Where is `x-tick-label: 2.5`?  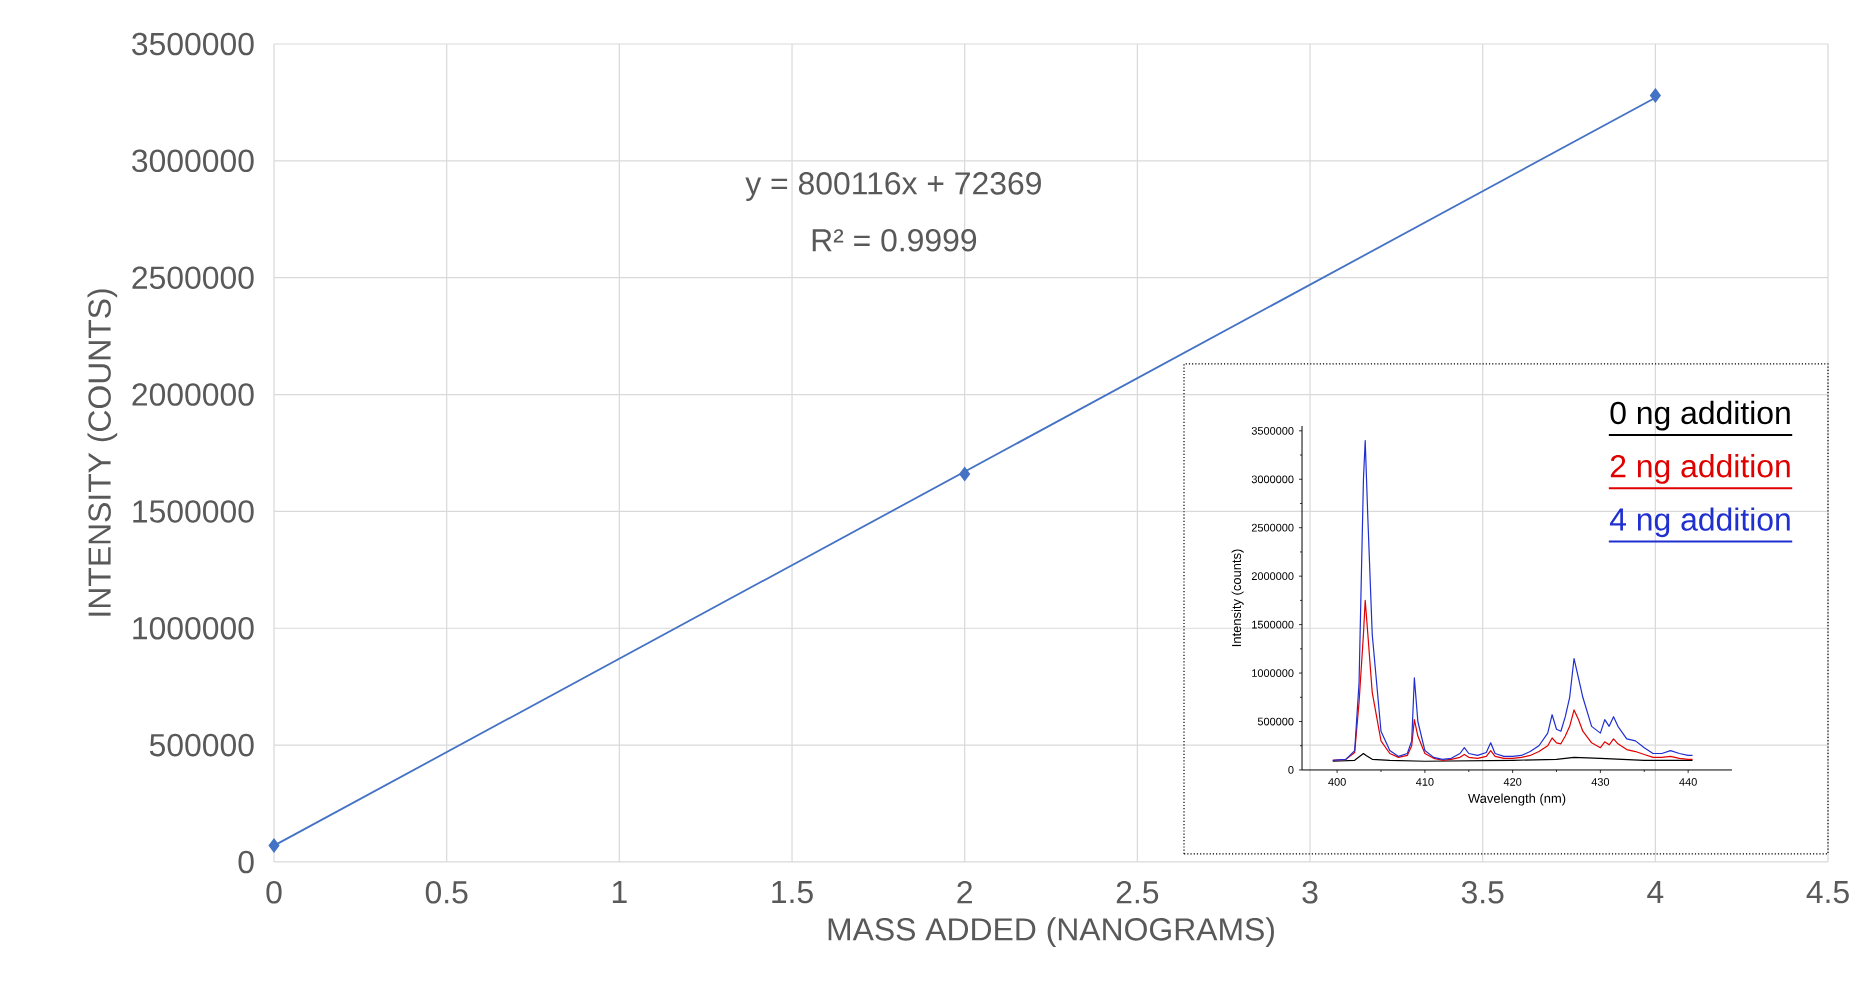
x-tick-label: 2.5 is located at coordinates (1137, 892).